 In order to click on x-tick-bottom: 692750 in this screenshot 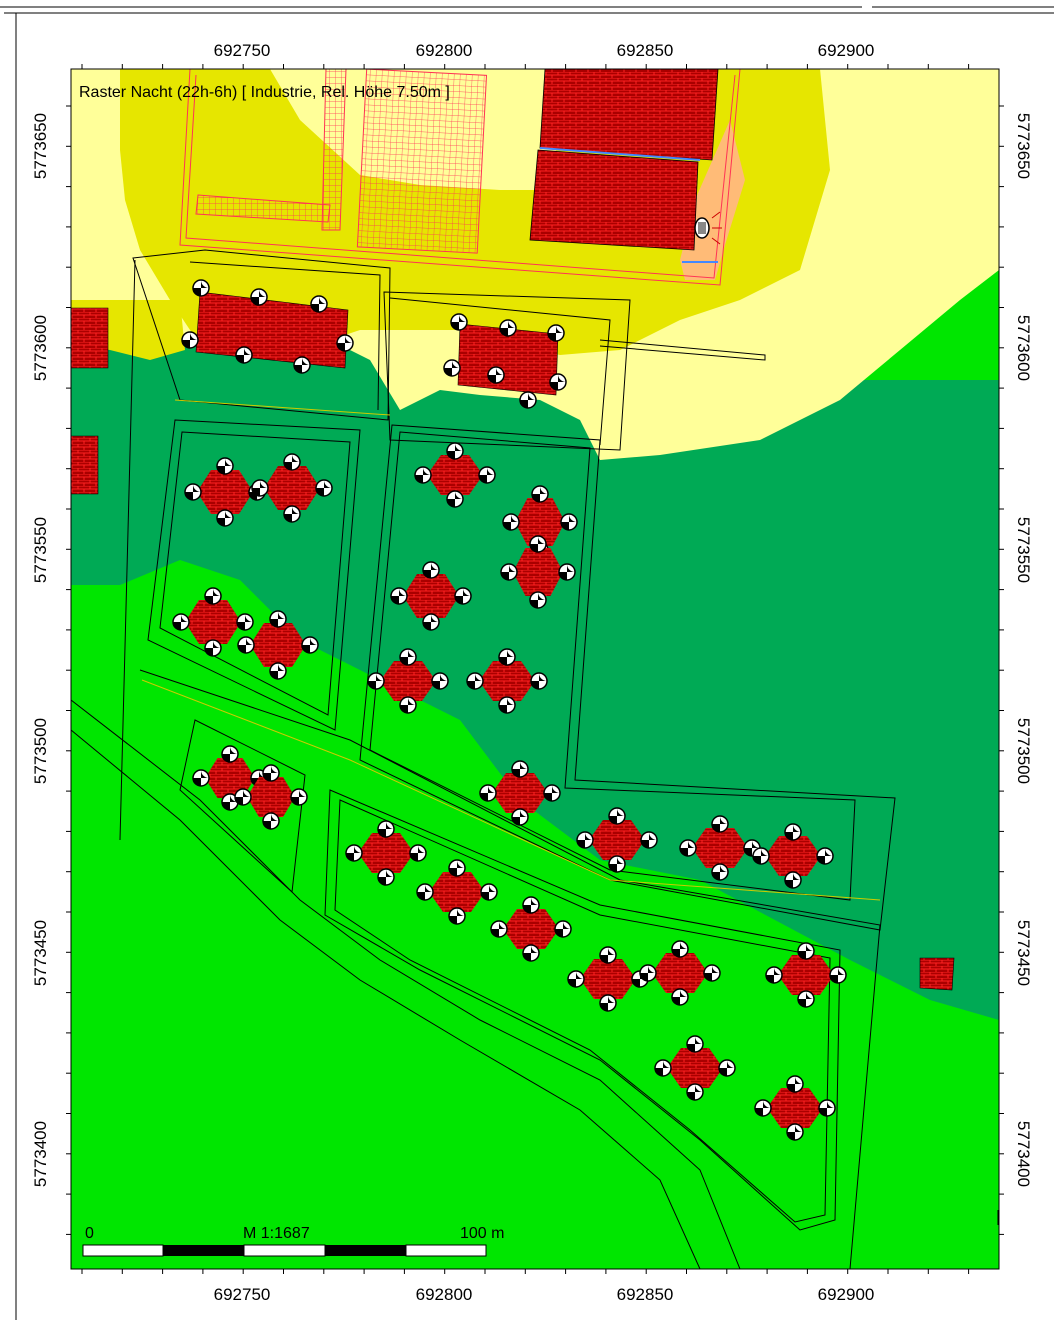, I will do `click(242, 1294)`.